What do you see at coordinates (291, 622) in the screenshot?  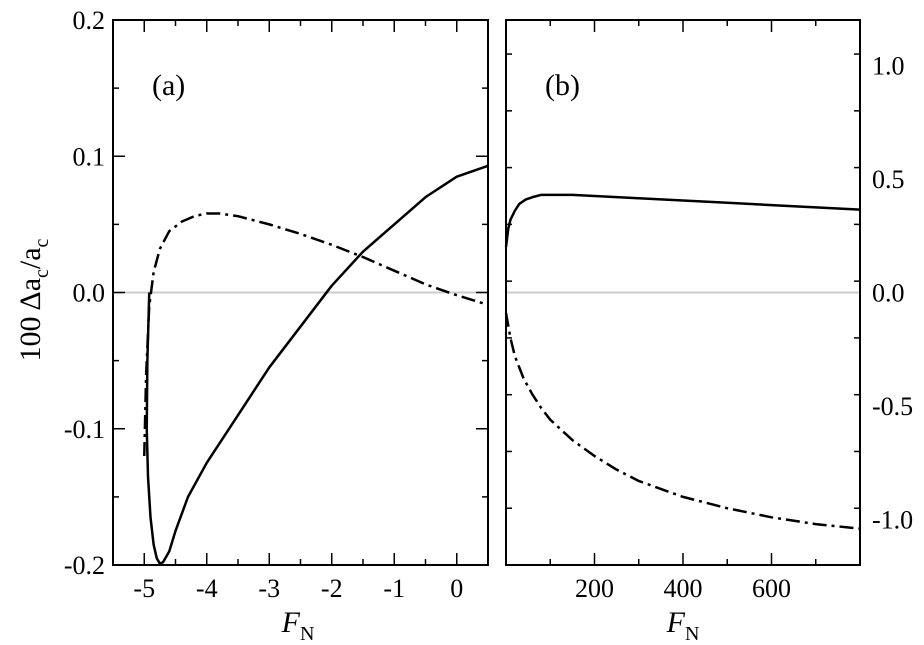 I see `x-axis-title-a-main: F` at bounding box center [291, 622].